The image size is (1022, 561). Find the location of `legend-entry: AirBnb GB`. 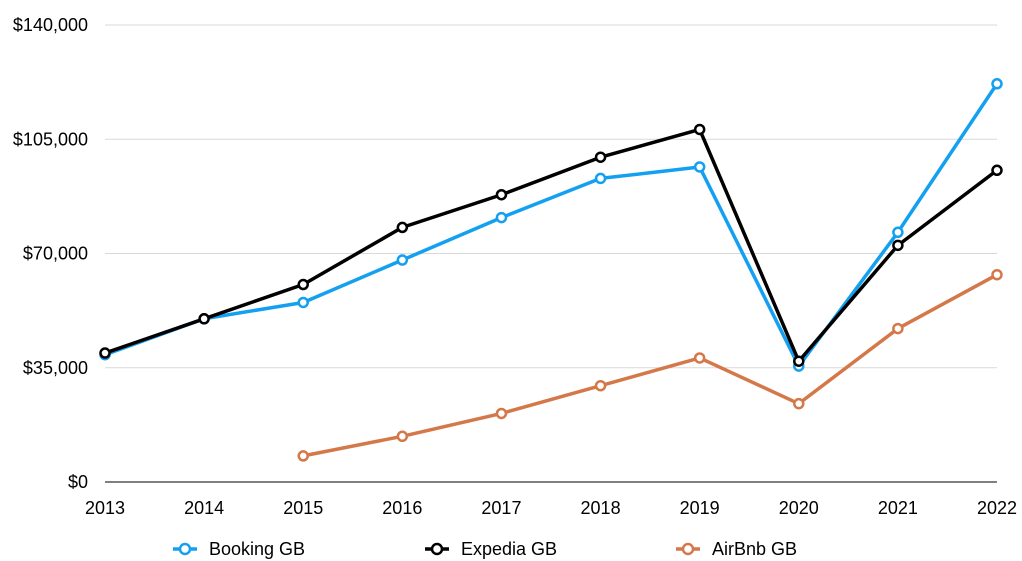

legend-entry: AirBnb GB is located at coordinates (736, 549).